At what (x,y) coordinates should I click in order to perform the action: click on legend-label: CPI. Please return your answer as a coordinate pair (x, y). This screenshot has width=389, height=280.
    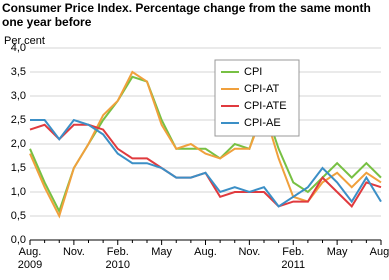
    Looking at the image, I should click on (253, 72).